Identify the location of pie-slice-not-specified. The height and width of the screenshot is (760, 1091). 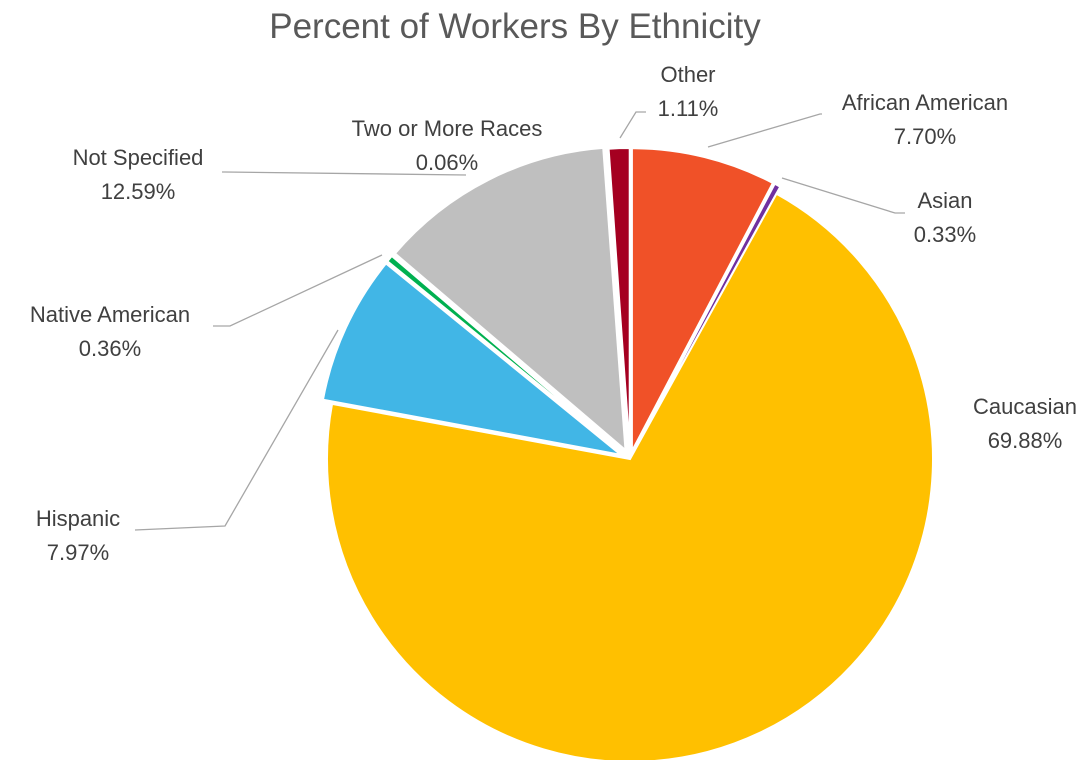
(510, 299).